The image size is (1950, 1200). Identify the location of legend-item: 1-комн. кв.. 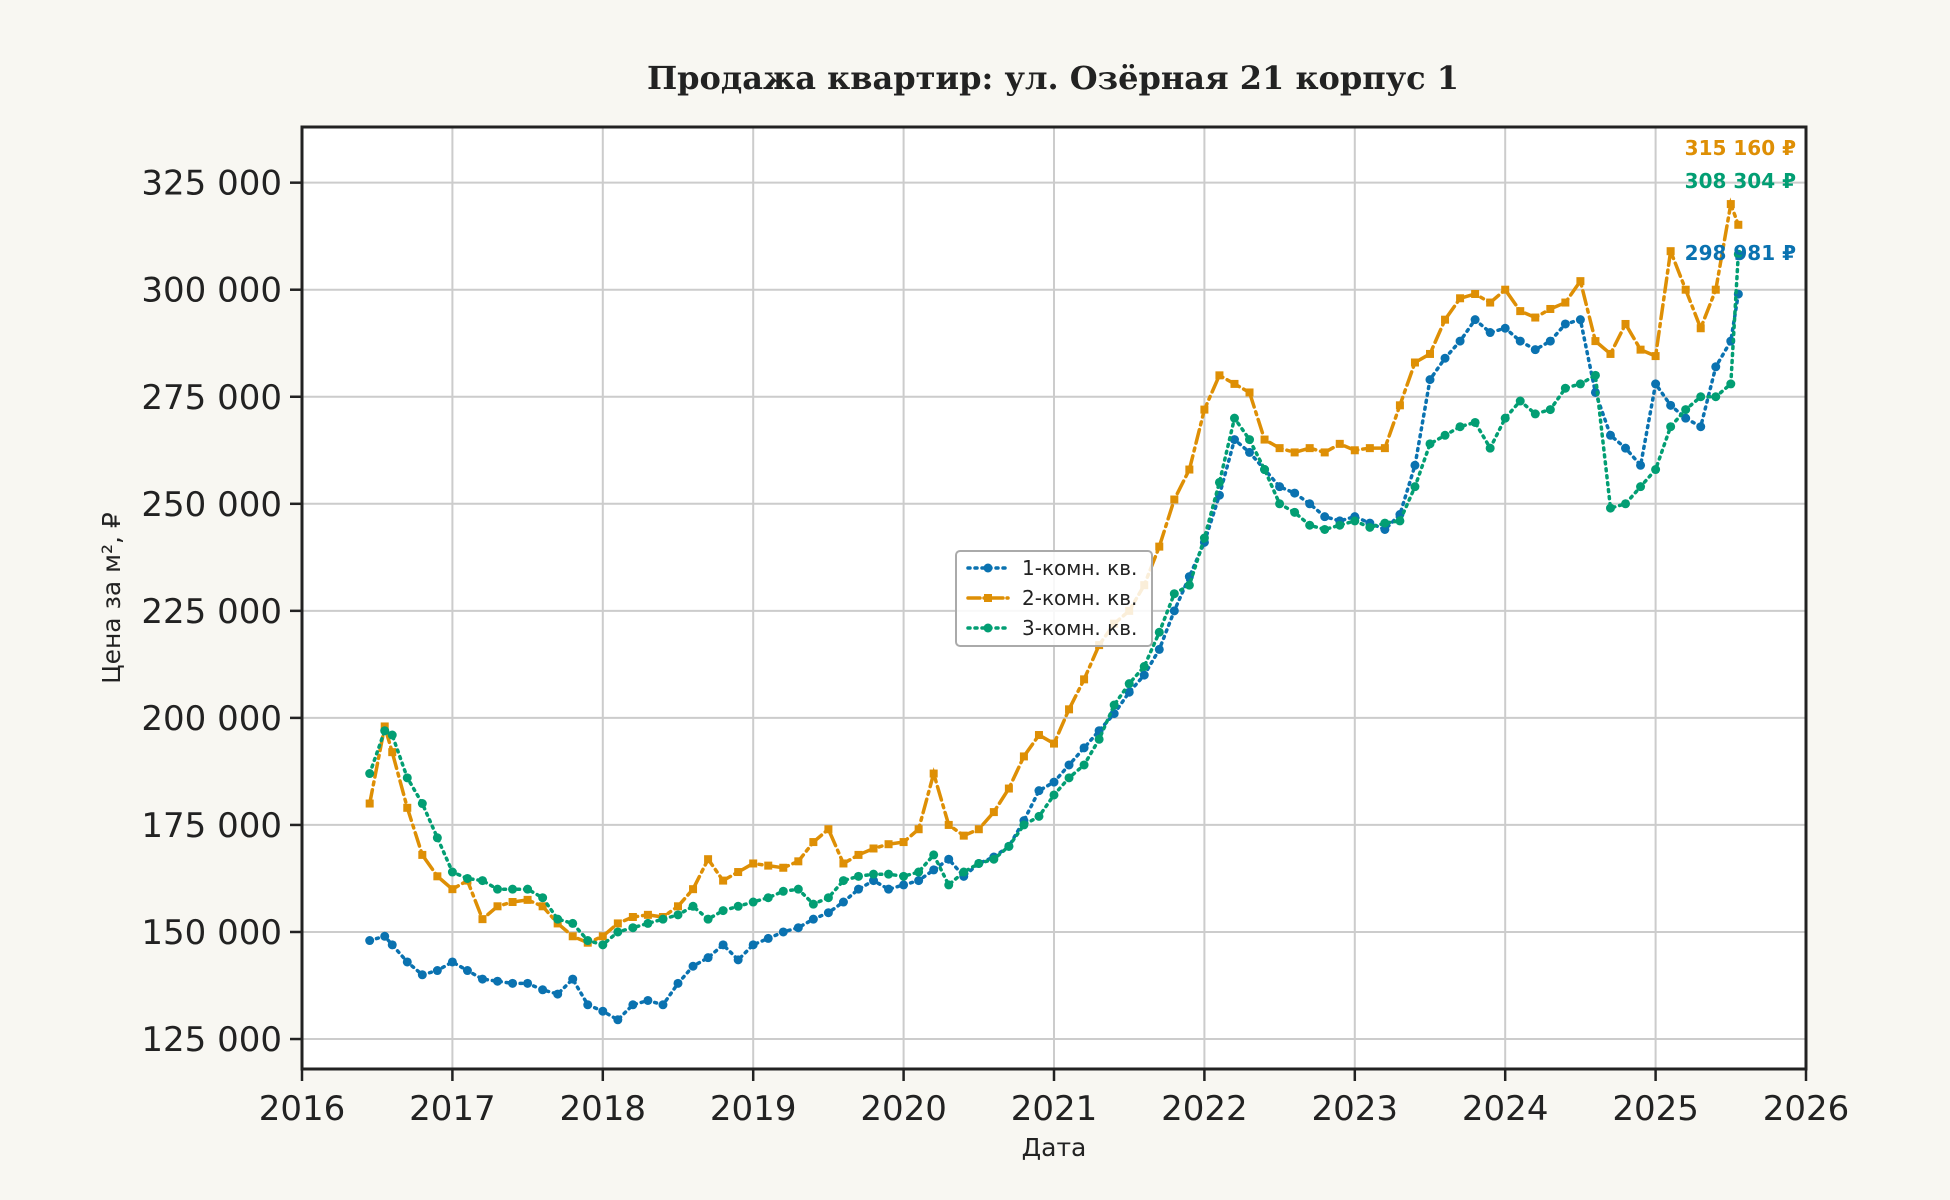
(1051, 568).